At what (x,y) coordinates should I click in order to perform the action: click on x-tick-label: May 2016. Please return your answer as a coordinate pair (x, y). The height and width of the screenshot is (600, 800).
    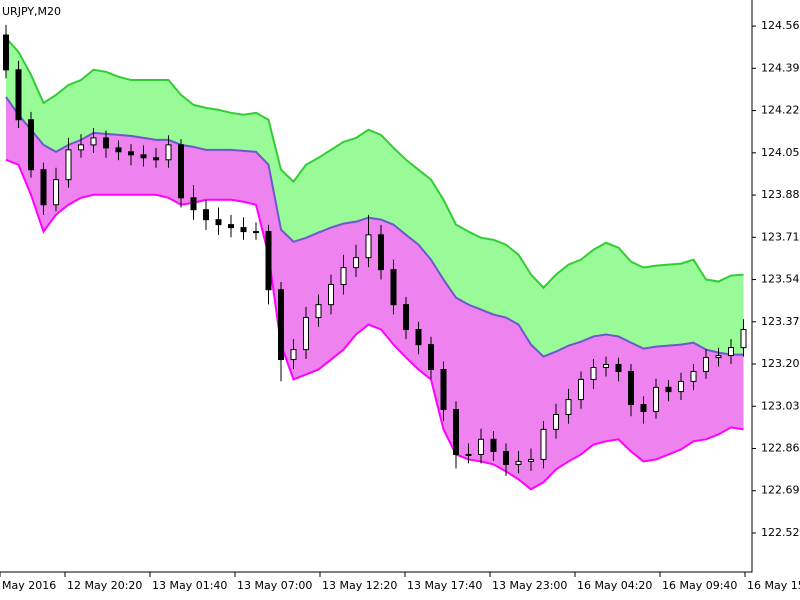
    Looking at the image, I should click on (29, 585).